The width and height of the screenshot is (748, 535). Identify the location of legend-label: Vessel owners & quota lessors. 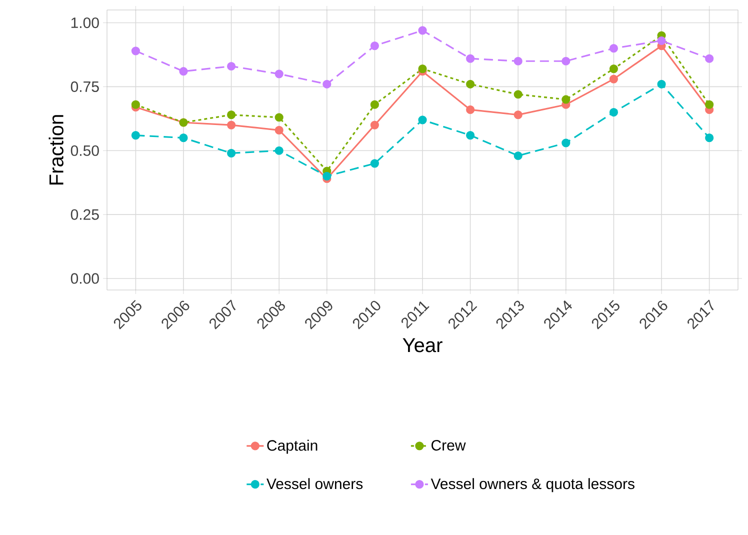
(532, 485).